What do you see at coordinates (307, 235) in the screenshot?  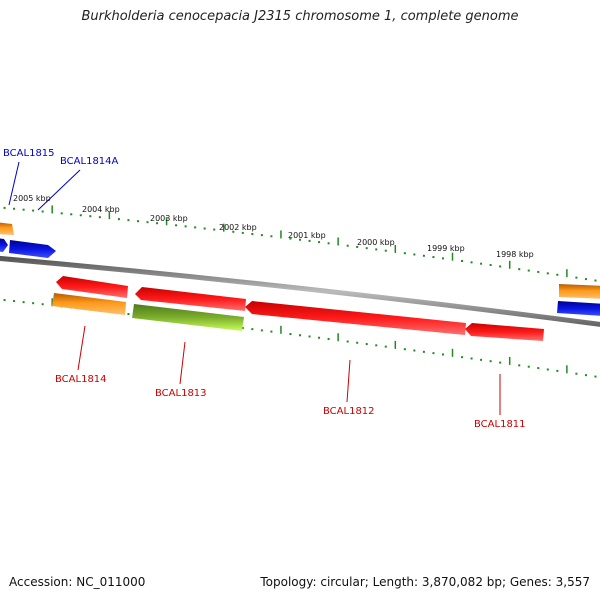 I see `scale-label: 2001 kbp` at bounding box center [307, 235].